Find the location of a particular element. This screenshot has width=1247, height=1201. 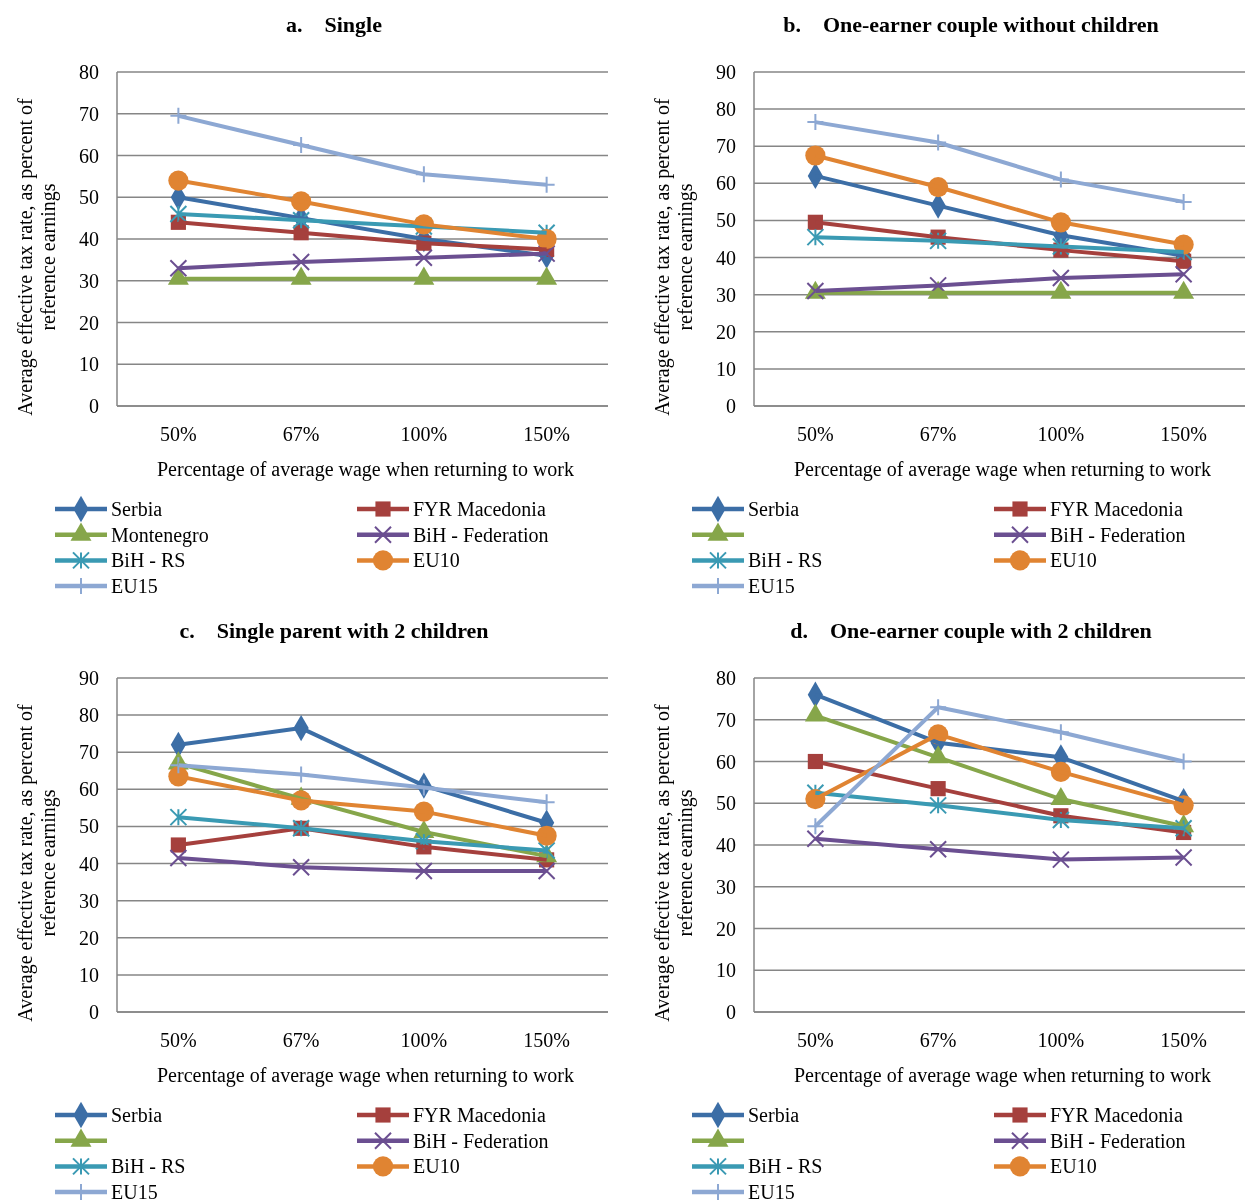

chart-title: a. Single is located at coordinates (334, 24).